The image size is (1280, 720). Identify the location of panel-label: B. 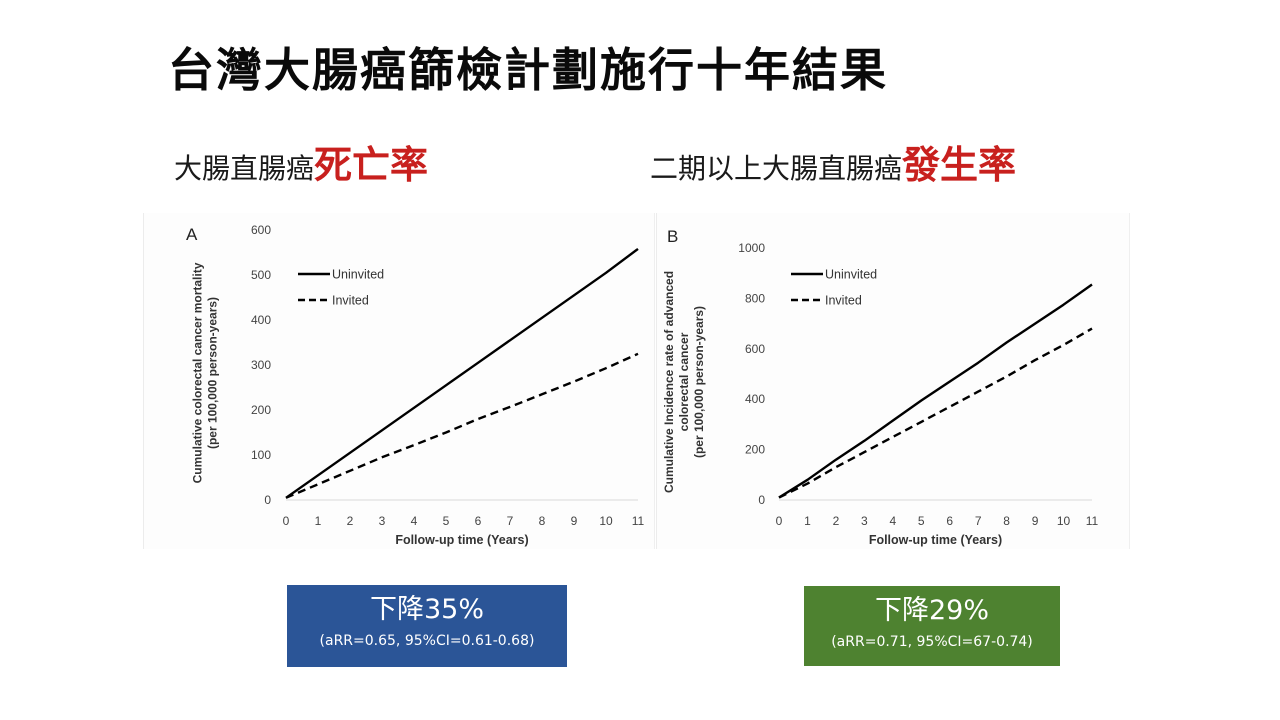
(672, 236).